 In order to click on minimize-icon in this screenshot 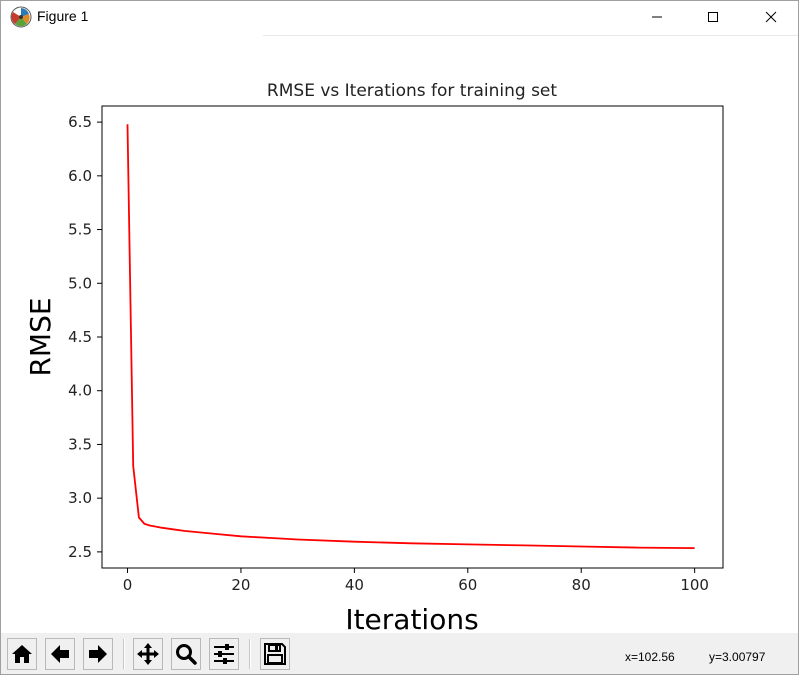, I will do `click(657, 17)`.